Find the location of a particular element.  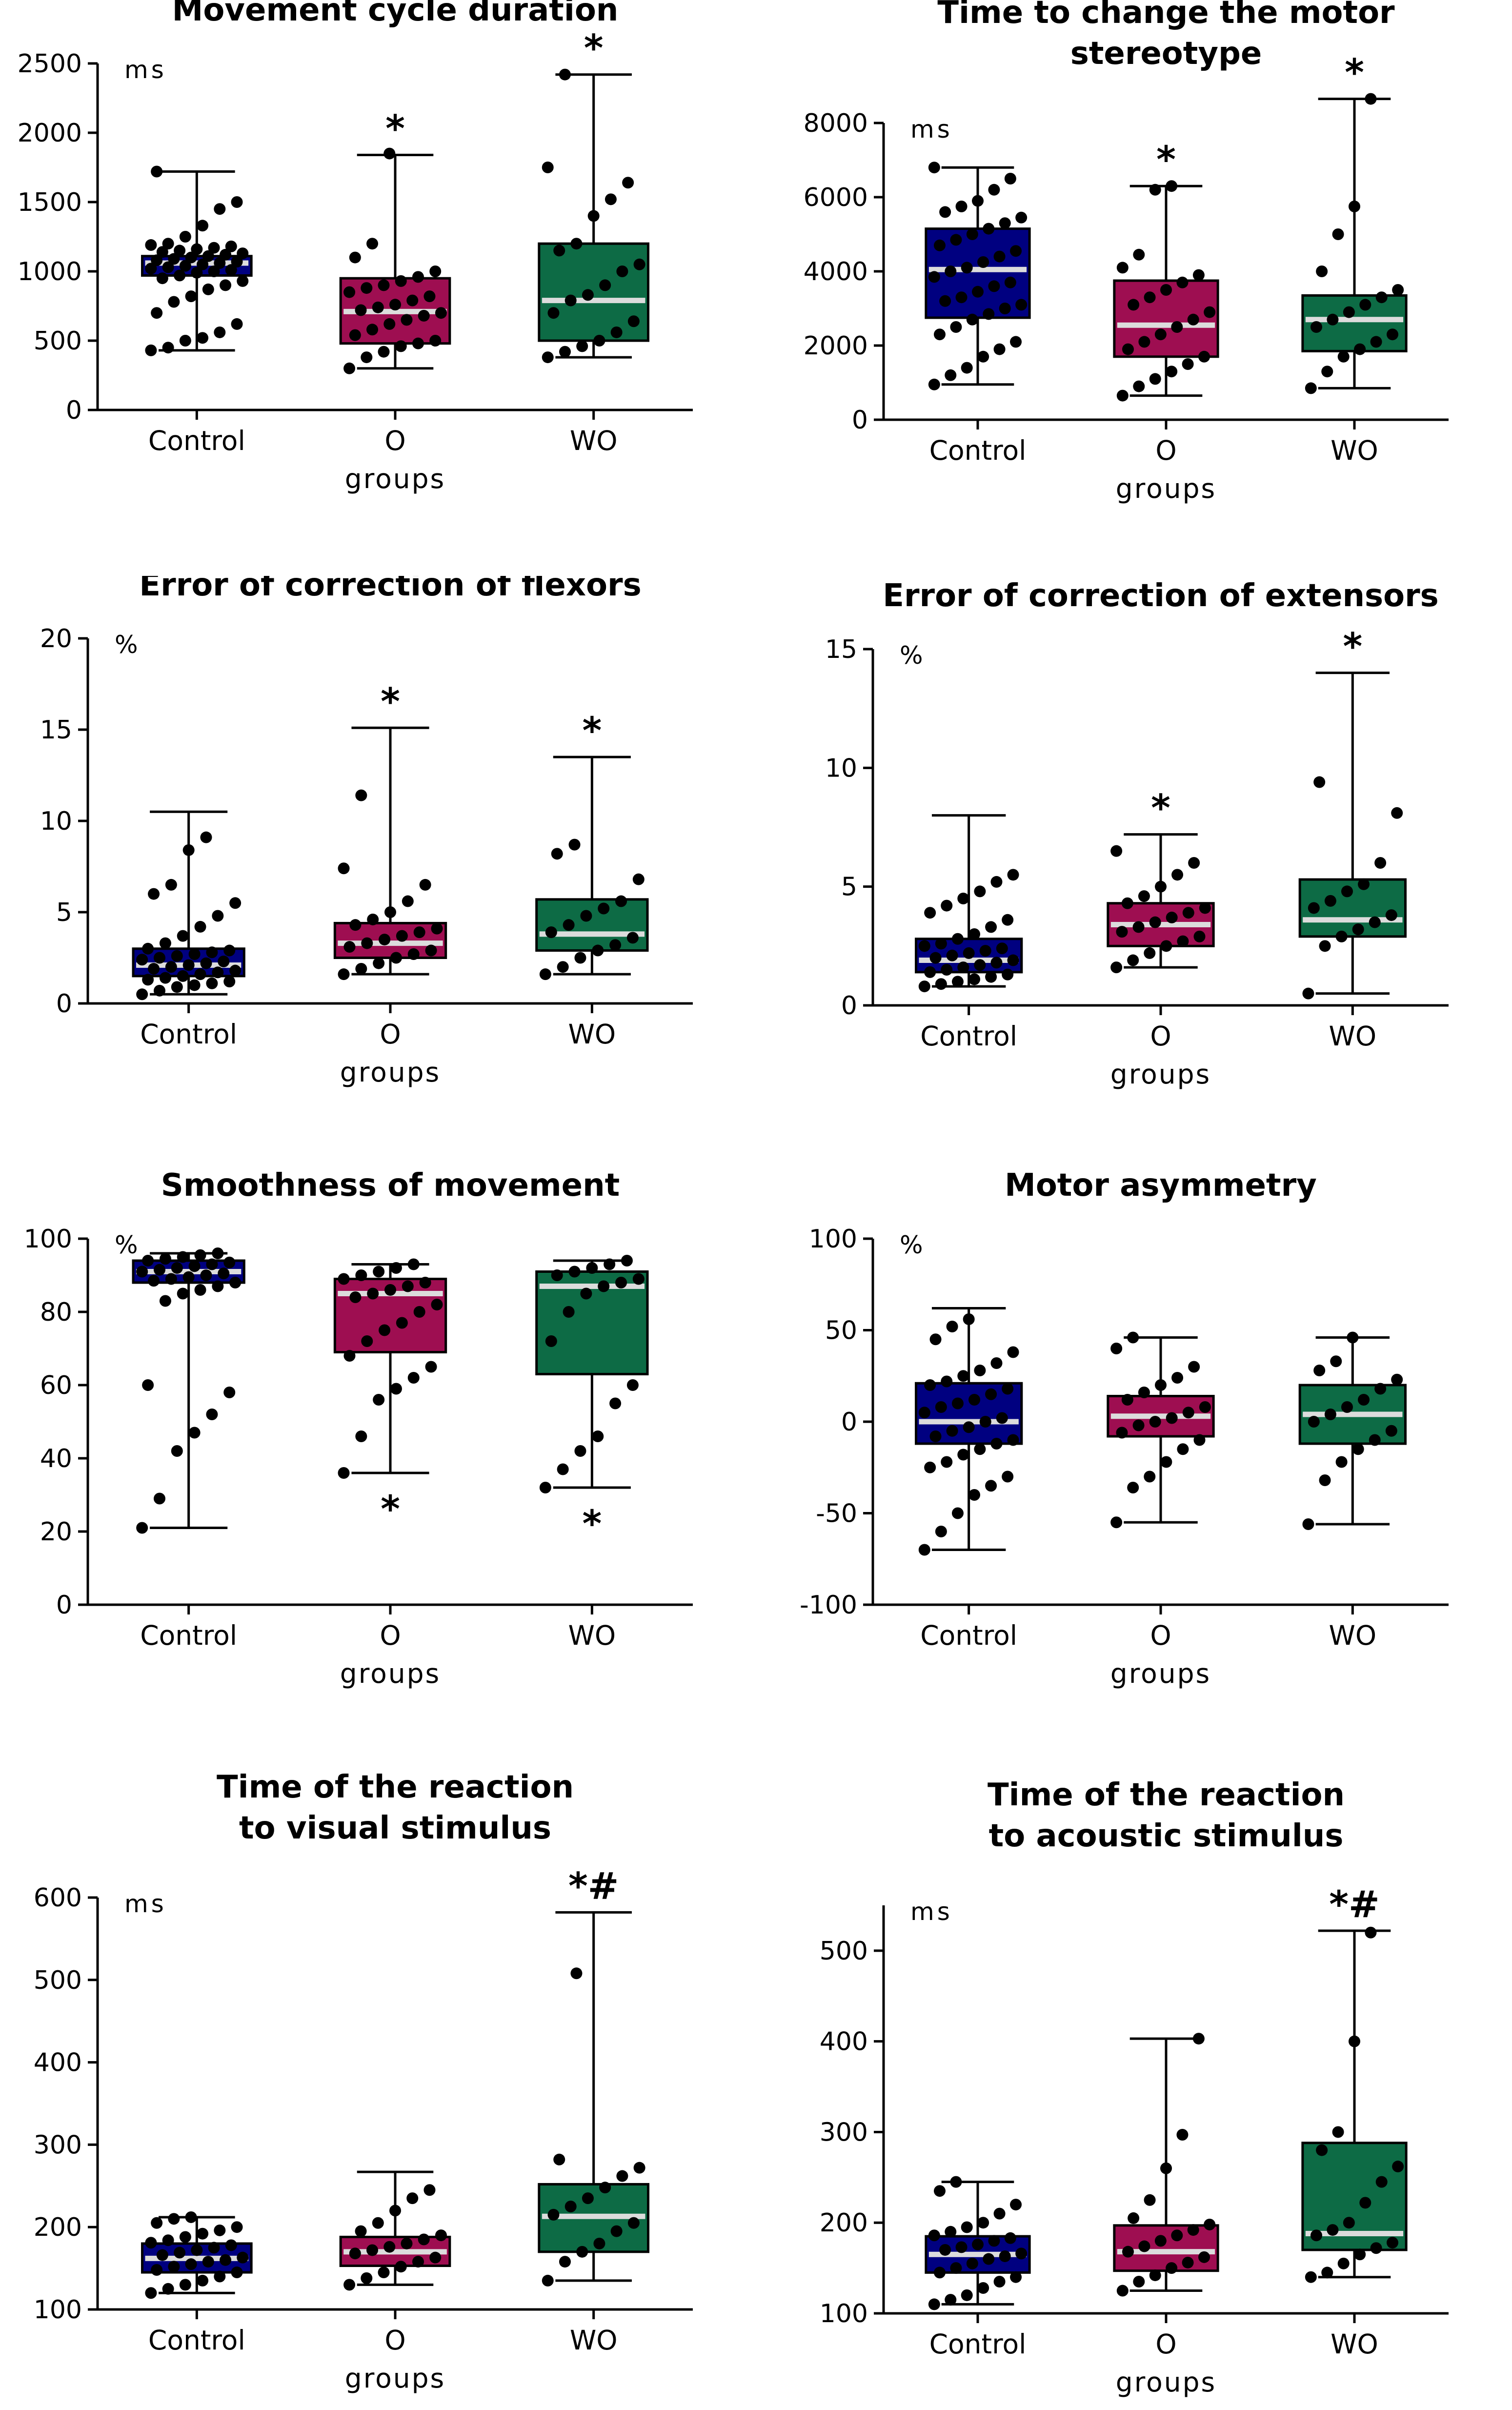

chart-title-line: Time to change the motor is located at coordinates (1166, 15).